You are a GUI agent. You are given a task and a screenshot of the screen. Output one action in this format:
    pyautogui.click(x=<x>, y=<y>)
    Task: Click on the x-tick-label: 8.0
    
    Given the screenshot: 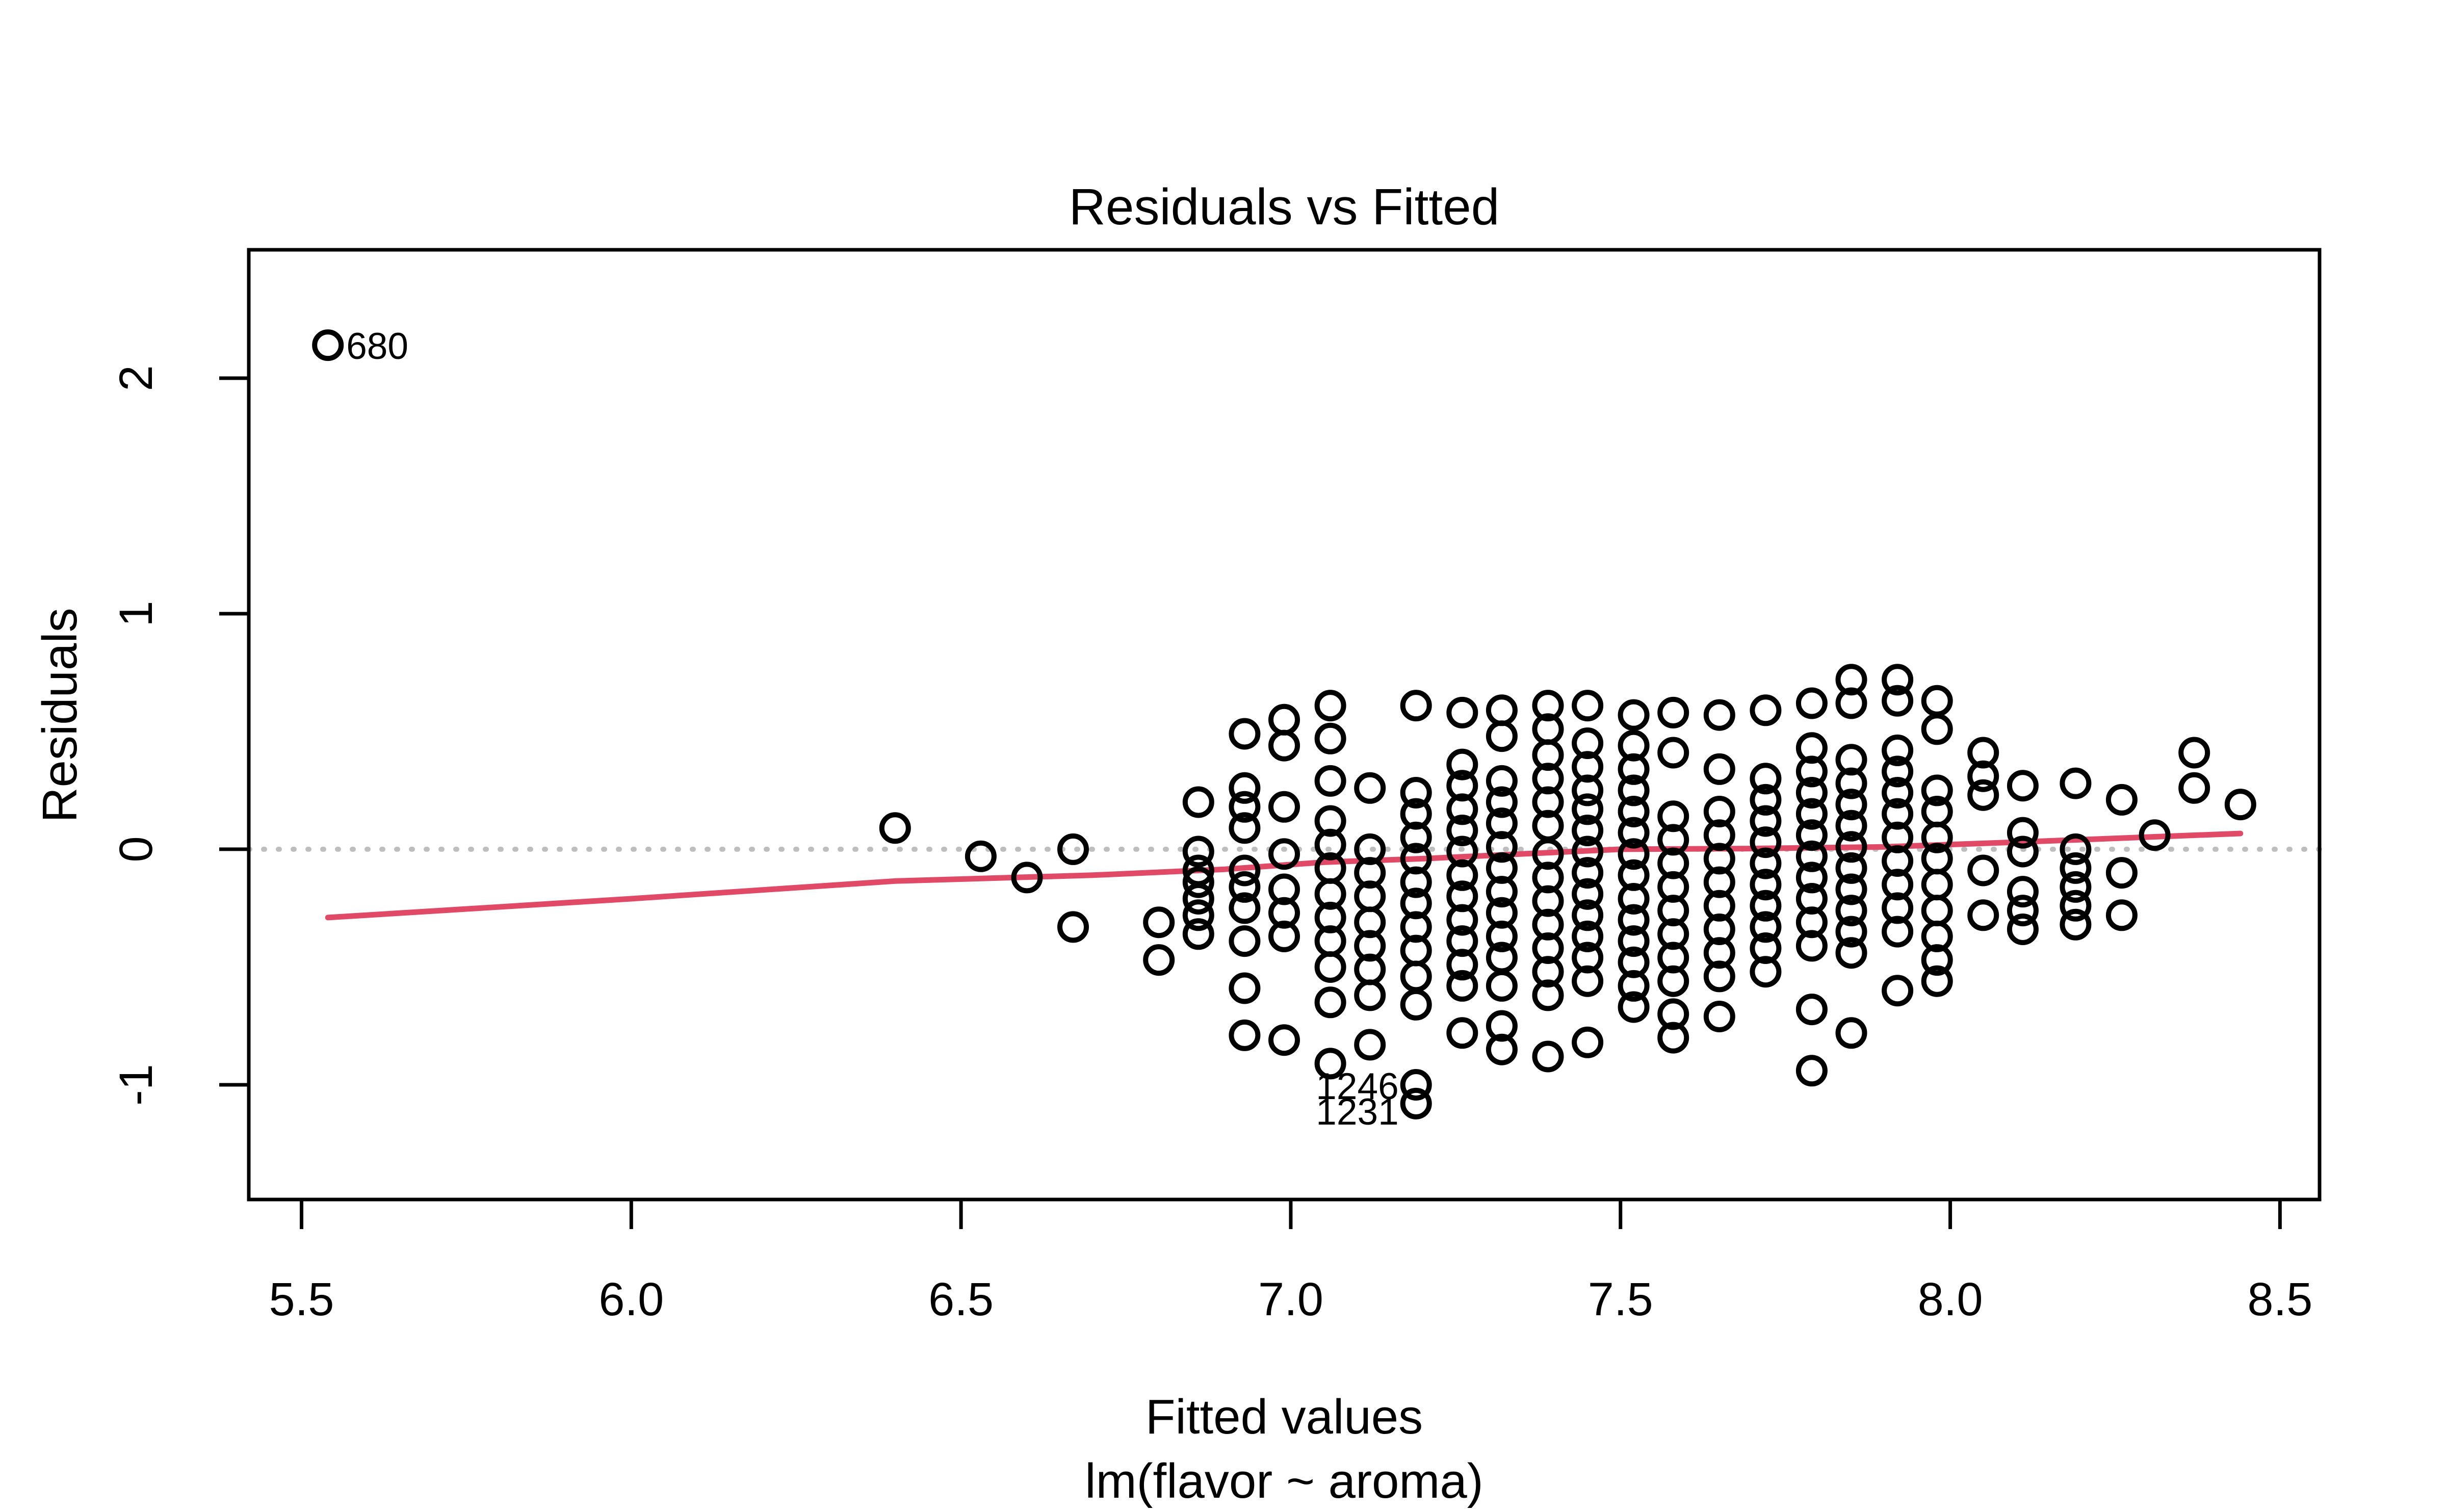 What is the action you would take?
    pyautogui.click(x=1950, y=1299)
    